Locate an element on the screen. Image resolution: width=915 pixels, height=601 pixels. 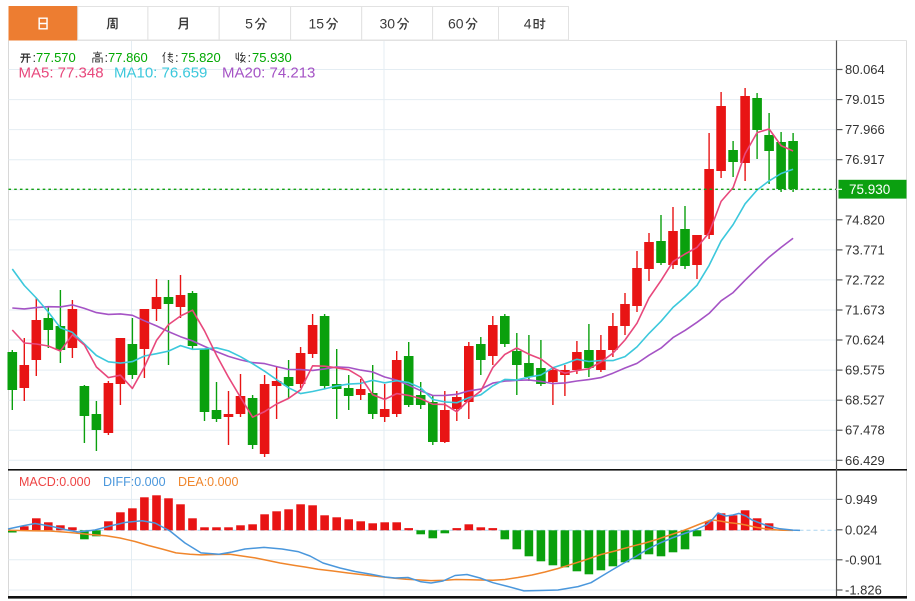
svg-text: 80.064 is located at coordinates (865, 69).